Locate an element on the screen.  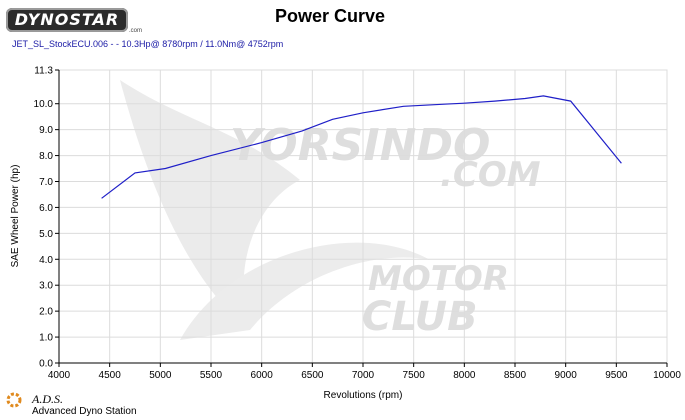
x-tick-label: 10000 is located at coordinates (667, 375).